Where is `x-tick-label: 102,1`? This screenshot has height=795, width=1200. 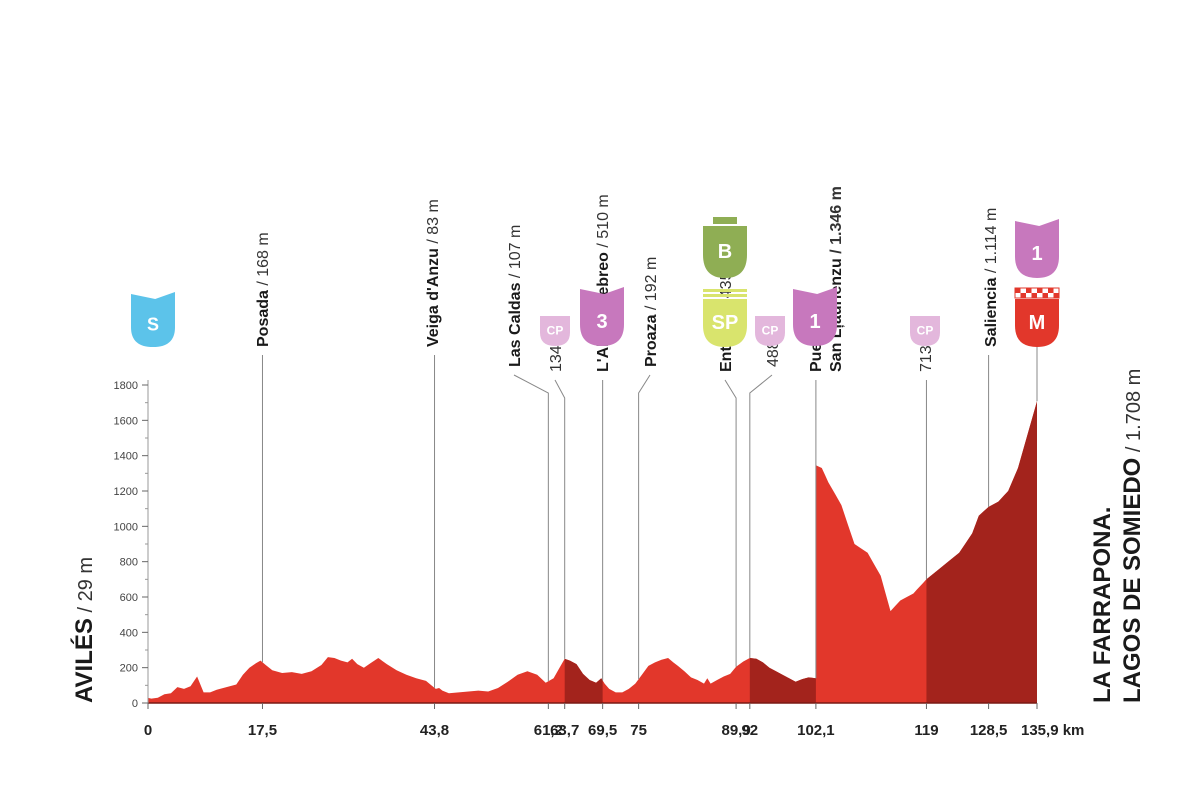 x-tick-label: 102,1 is located at coordinates (816, 730).